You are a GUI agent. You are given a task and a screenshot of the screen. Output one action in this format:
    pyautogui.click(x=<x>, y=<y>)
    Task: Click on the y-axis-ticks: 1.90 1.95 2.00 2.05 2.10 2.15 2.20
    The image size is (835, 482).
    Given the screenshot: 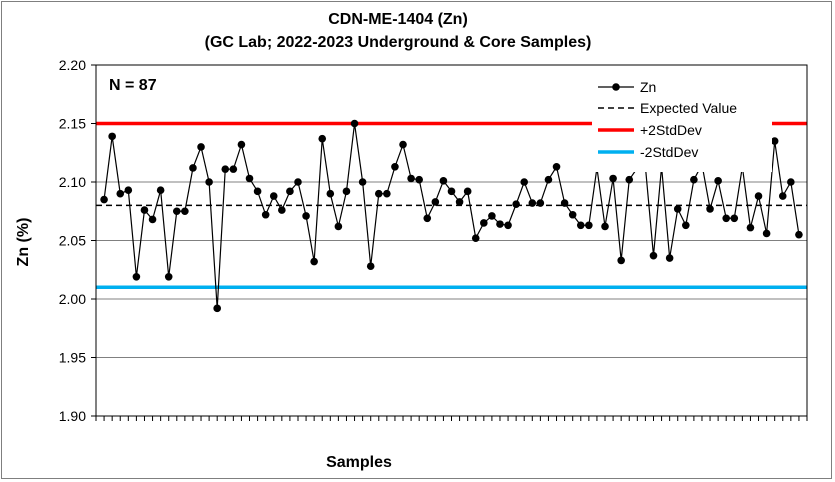 What is the action you would take?
    pyautogui.click(x=77, y=240)
    